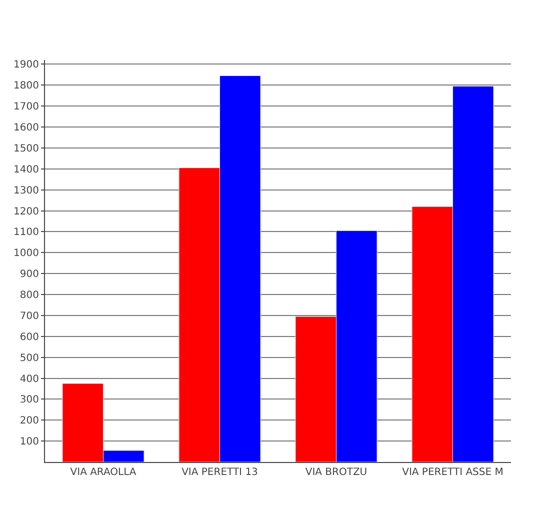  Describe the element at coordinates (26, 190) in the screenshot. I see `y-tick-label: 1300` at that location.